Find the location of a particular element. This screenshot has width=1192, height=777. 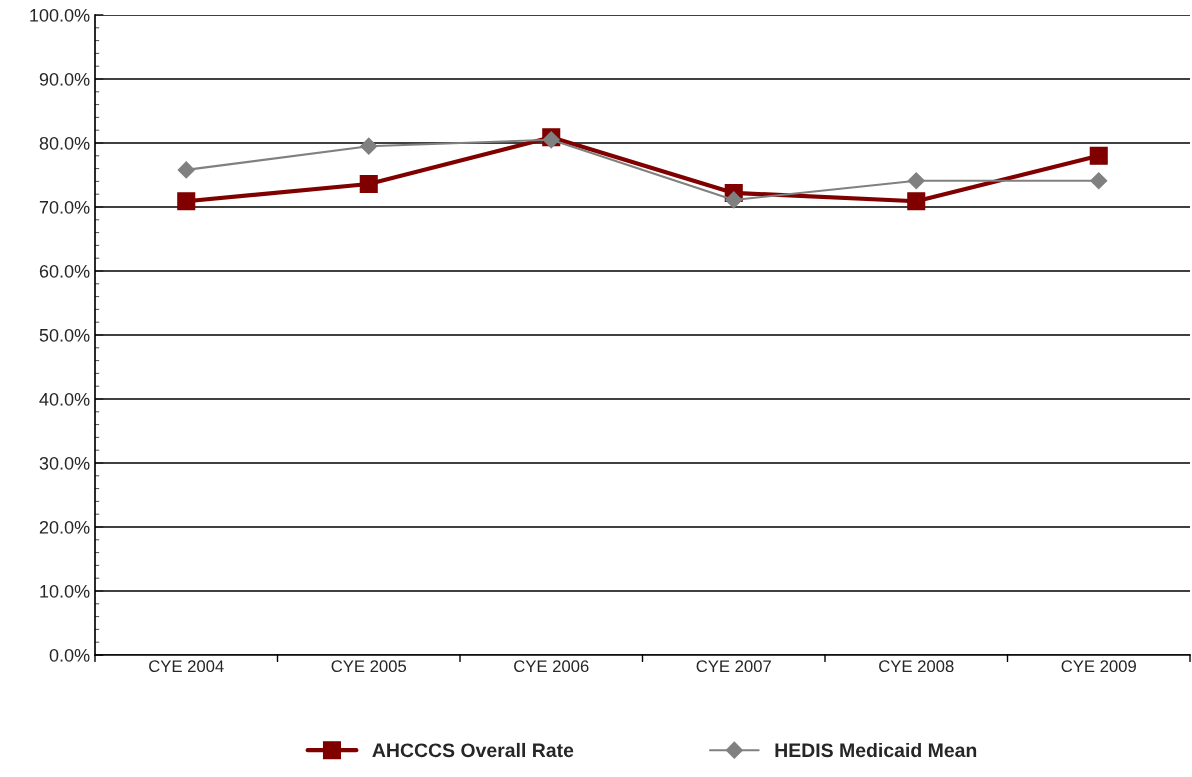

y-tick-label: 90.0% is located at coordinates (64, 79).